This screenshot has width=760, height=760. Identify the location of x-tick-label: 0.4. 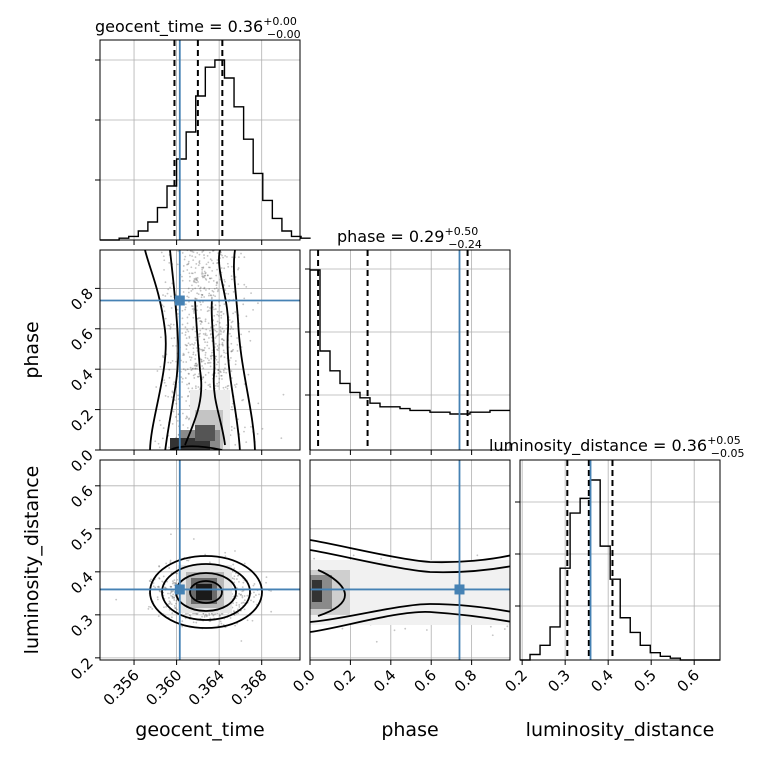
(385, 681).